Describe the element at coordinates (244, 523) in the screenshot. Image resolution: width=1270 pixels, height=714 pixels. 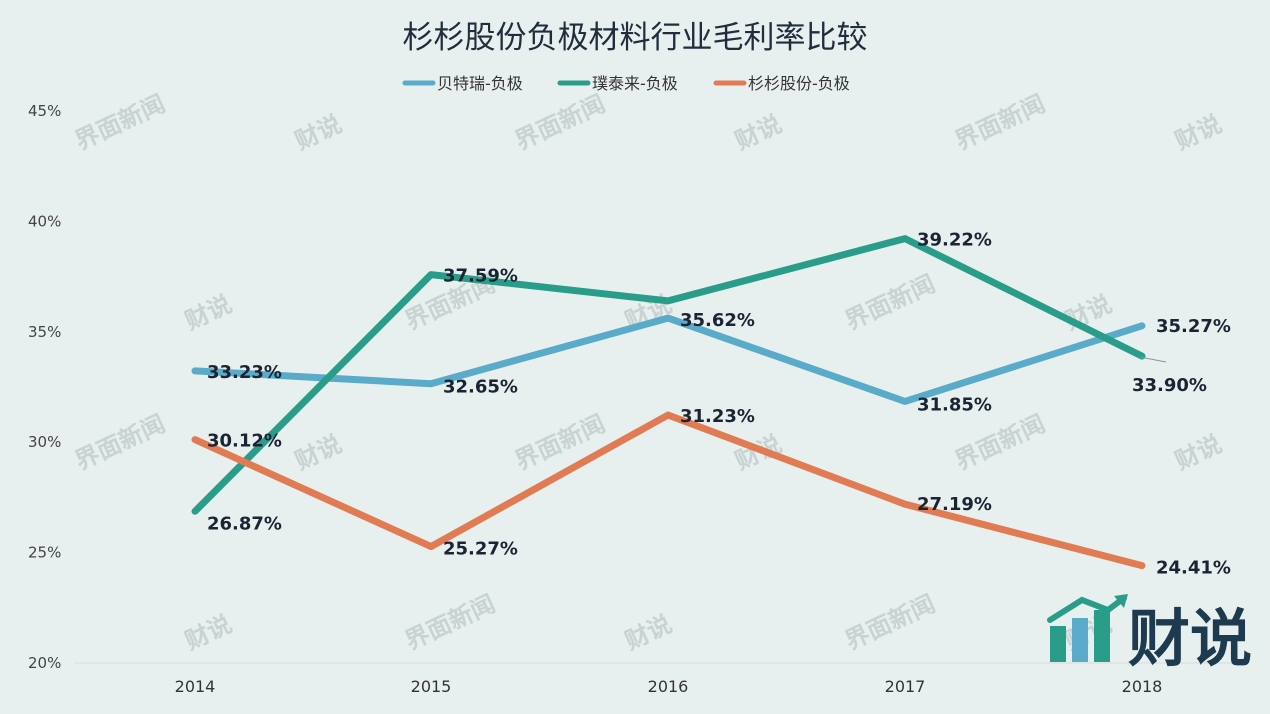
I see `data-label: 26.87%` at that location.